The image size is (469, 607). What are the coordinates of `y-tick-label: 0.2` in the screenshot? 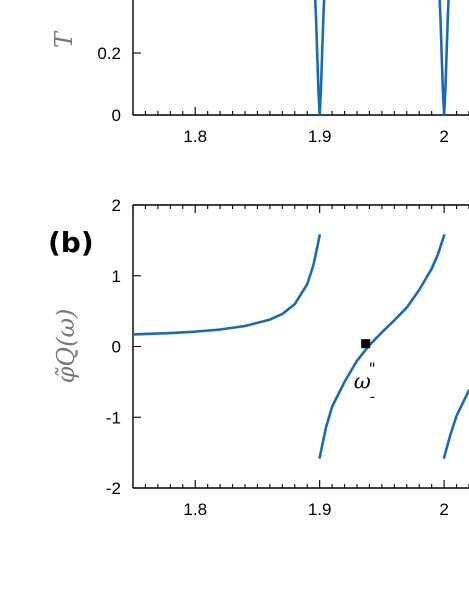 It's located at (109, 53).